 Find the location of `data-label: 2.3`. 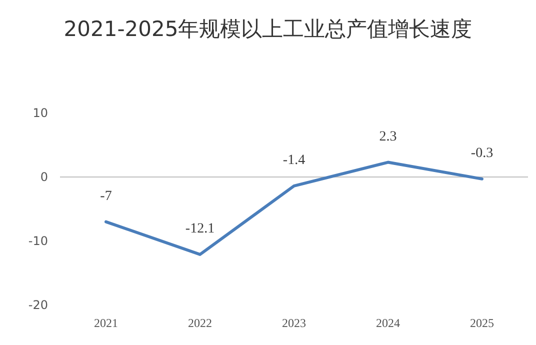

data-label: 2.3 is located at coordinates (388, 136).